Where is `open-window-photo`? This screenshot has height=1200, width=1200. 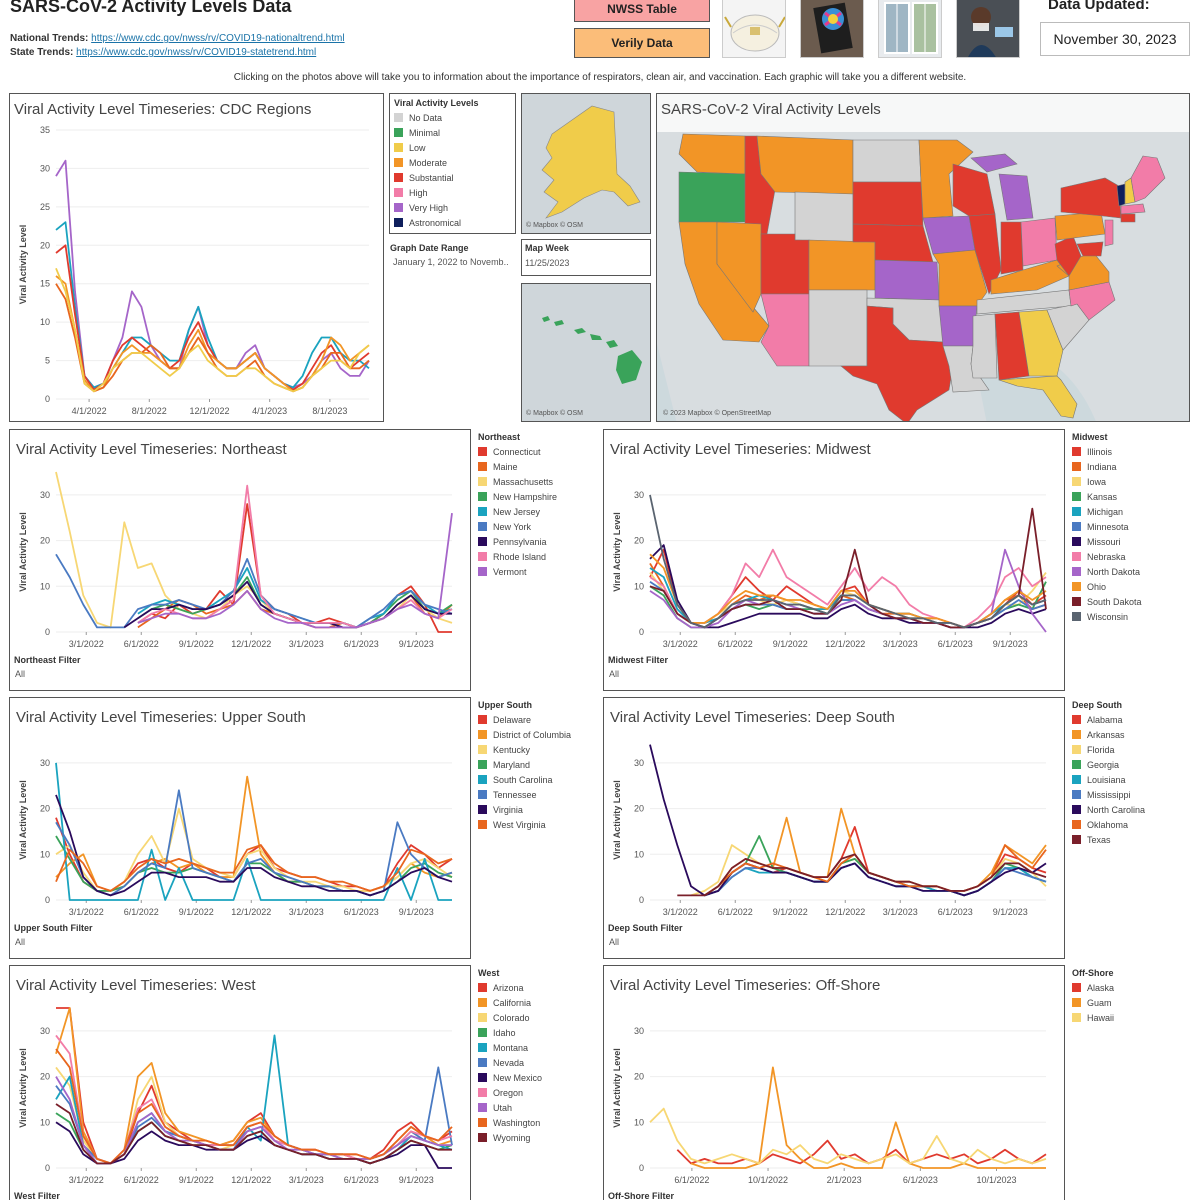
open-window-photo is located at coordinates (910, 29).